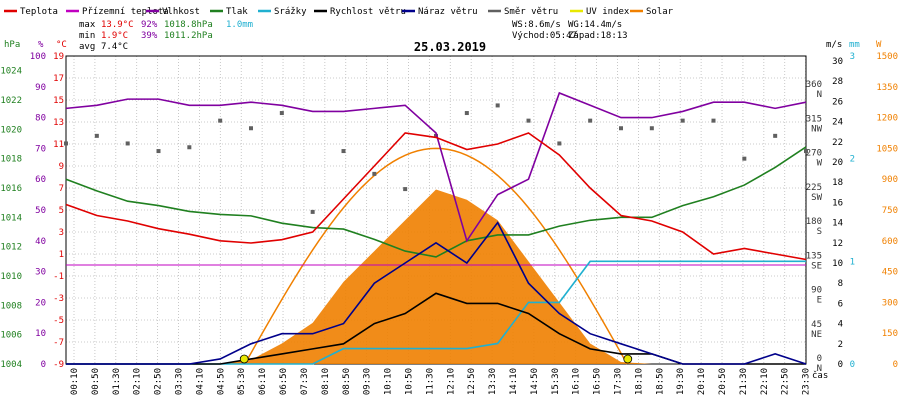 The image size is (900, 400). What do you see at coordinates (619, 381) in the screenshot?
I see `time-tick-label: 17:30` at bounding box center [619, 381].